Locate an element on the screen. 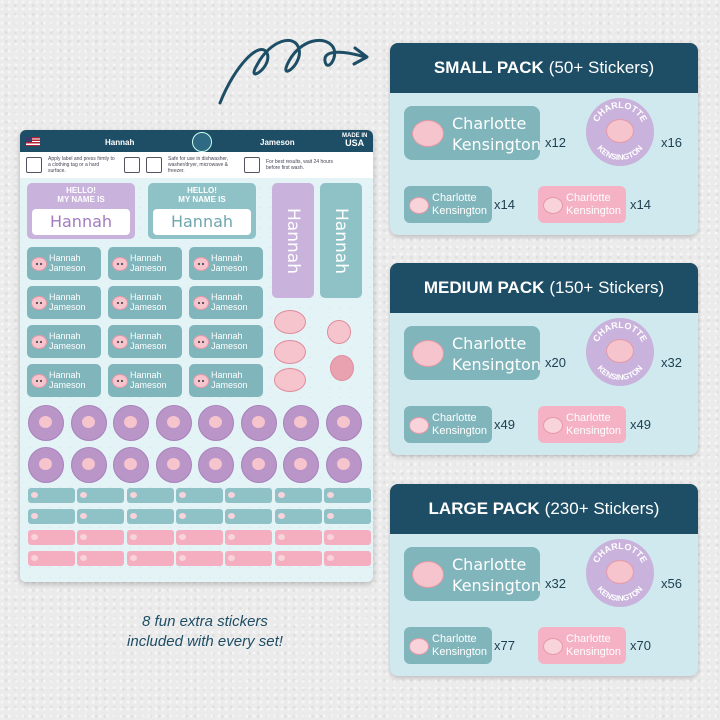 The width and height of the screenshot is (720, 720). caption-line2: included with every set! is located at coordinates (205, 641).